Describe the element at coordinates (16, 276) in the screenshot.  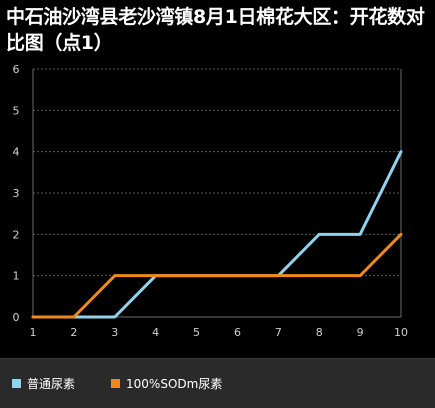
I see `y-tick-label-1: 1` at that location.